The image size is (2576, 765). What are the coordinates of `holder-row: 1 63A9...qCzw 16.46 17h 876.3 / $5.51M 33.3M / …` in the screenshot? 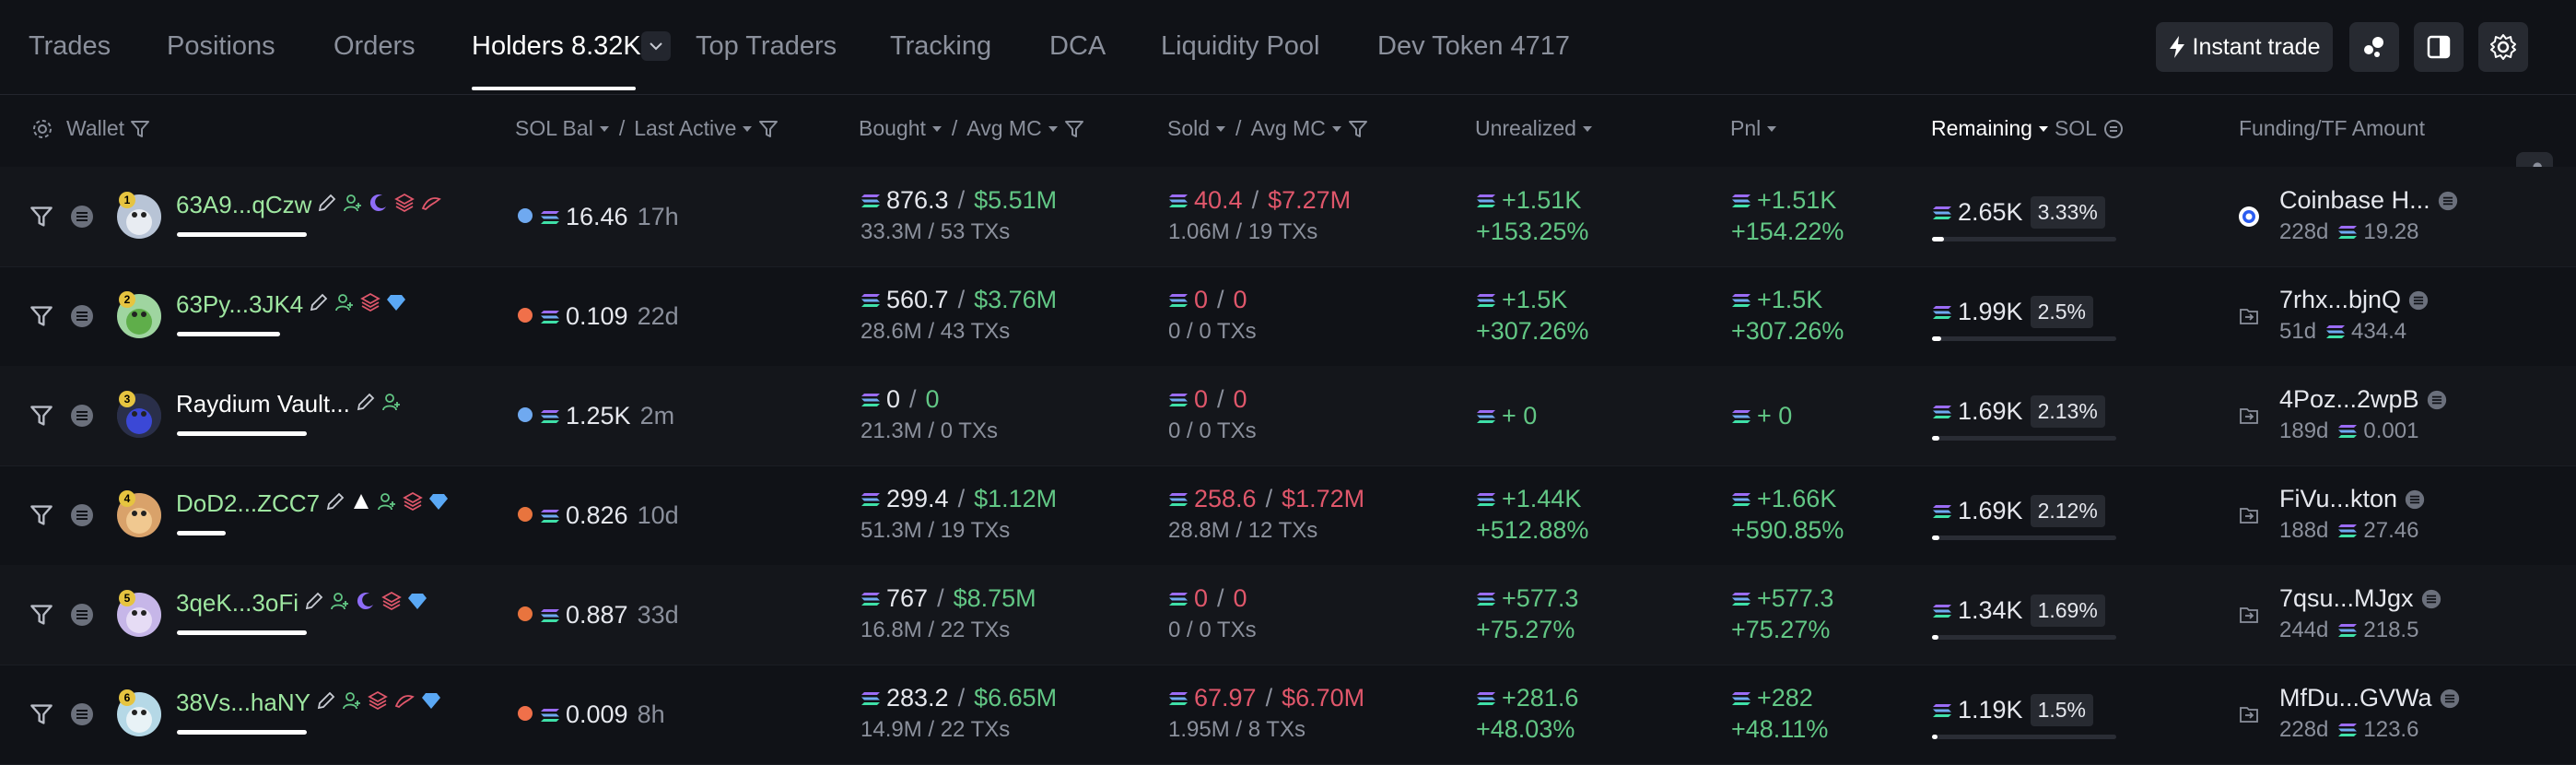 It's located at (1288, 217).